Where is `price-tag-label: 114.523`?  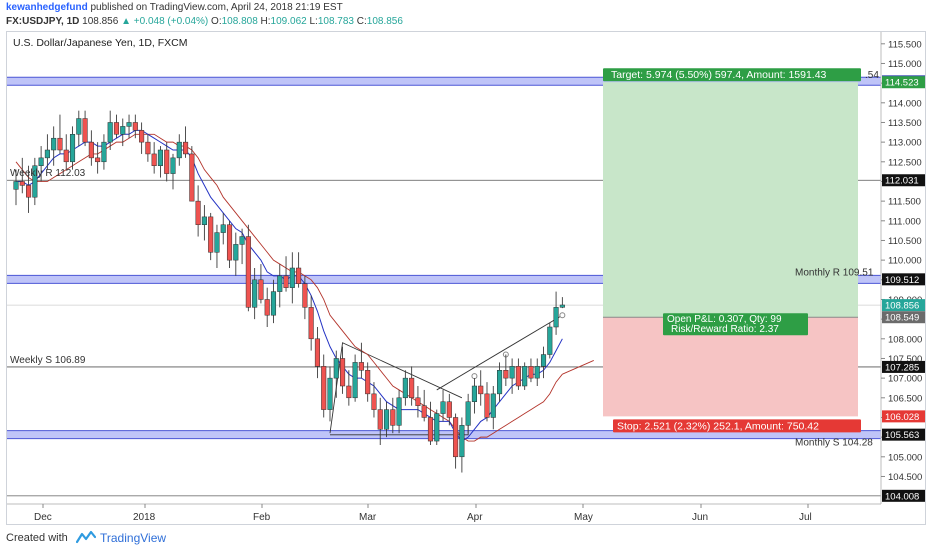
price-tag-label: 114.523 is located at coordinates (902, 83).